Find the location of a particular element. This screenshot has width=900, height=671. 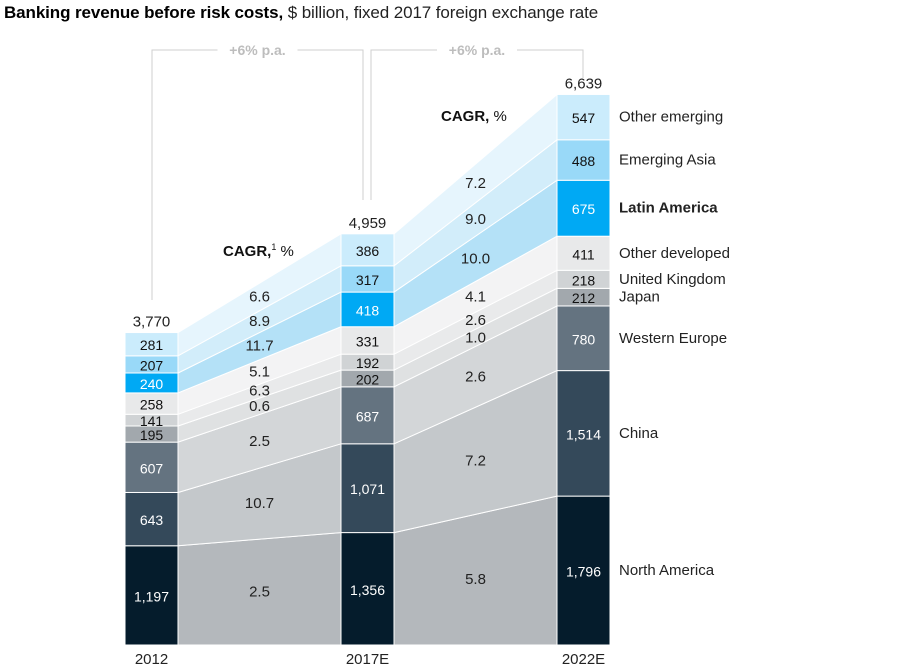

cagr-label-latin-america-1: 10.0 is located at coordinates (475, 258).